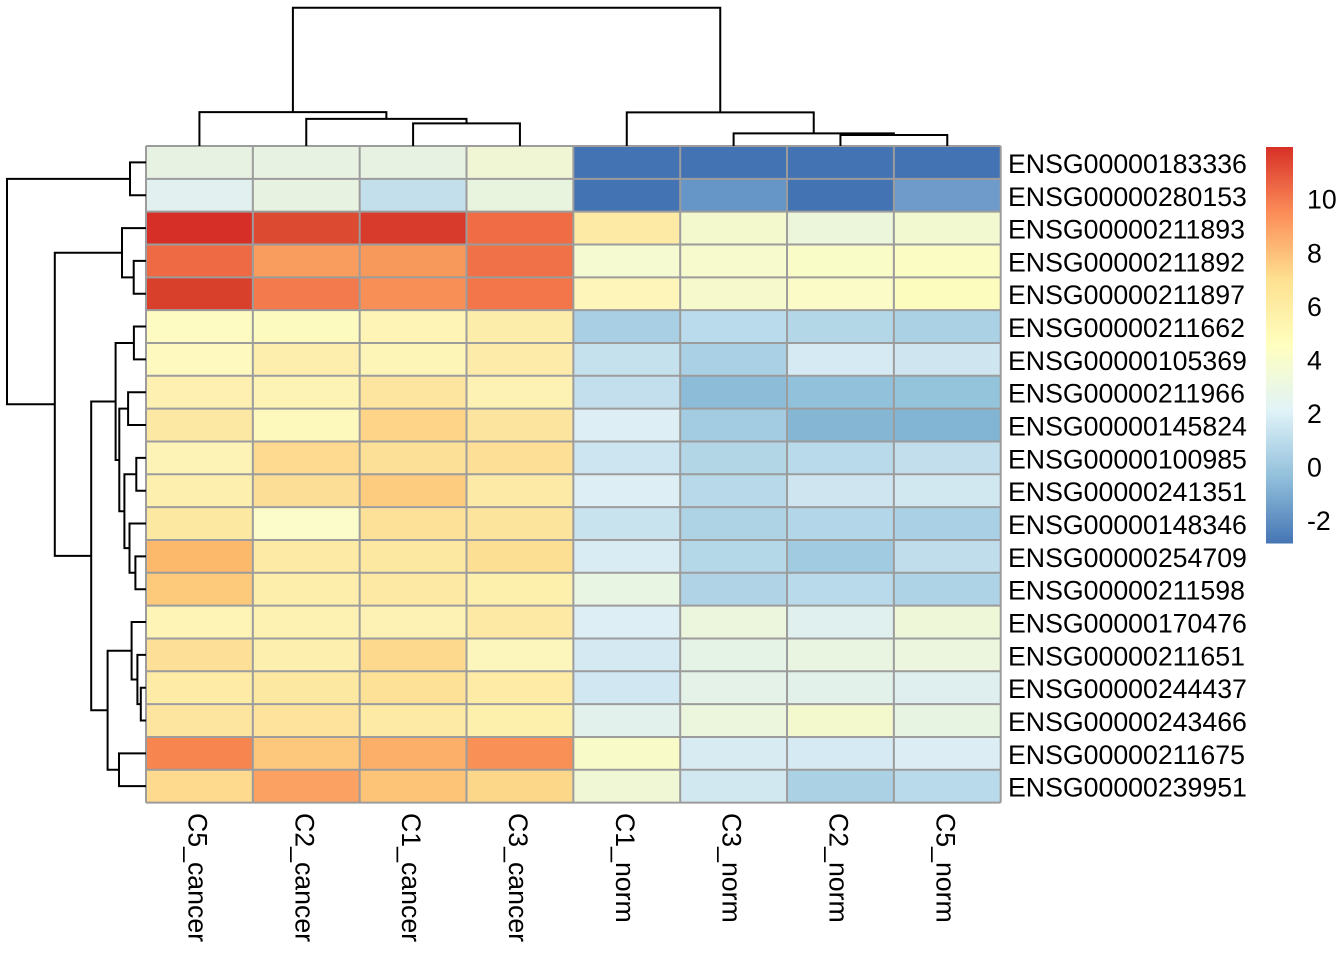 This screenshot has height=960, width=1344. Describe the element at coordinates (304, 877) in the screenshot. I see `svg-text: C2_cancer` at that location.